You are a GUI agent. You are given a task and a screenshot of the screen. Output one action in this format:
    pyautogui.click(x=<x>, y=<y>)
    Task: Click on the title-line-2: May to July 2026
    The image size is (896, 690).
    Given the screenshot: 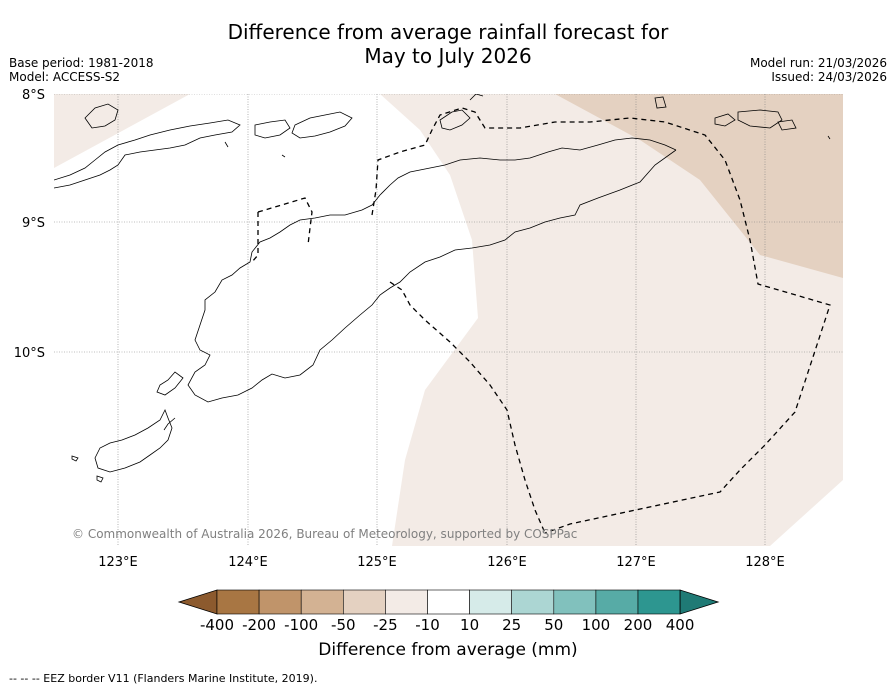 What is the action you would take?
    pyautogui.click(x=448, y=56)
    